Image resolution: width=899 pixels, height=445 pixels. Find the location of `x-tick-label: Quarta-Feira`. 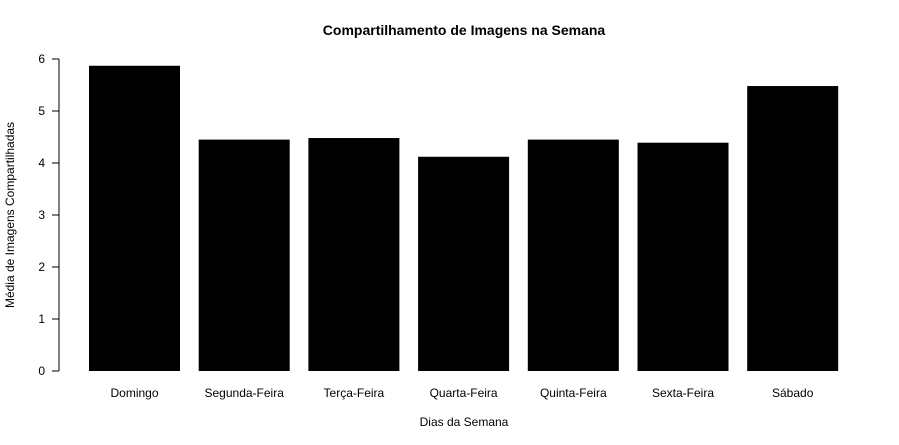

x-tick-label: Quarta-Feira is located at coordinates (464, 393).